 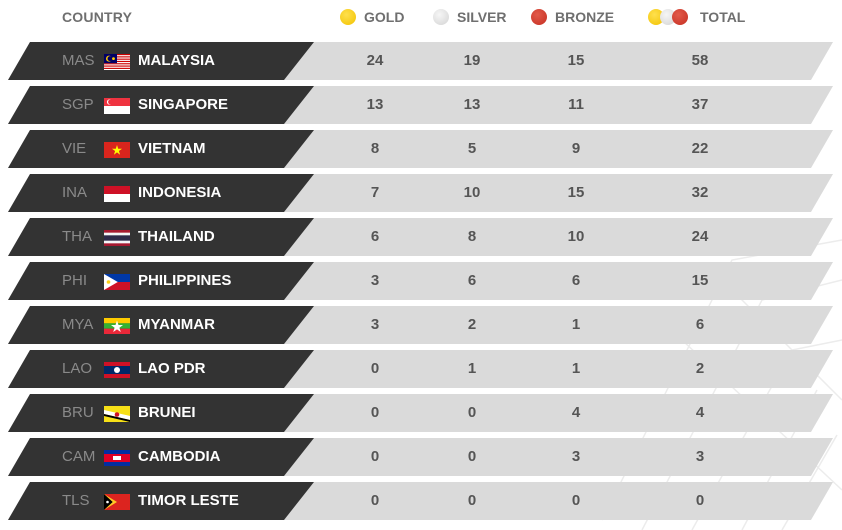 I want to click on country-name: LAO PDR, so click(x=172, y=368).